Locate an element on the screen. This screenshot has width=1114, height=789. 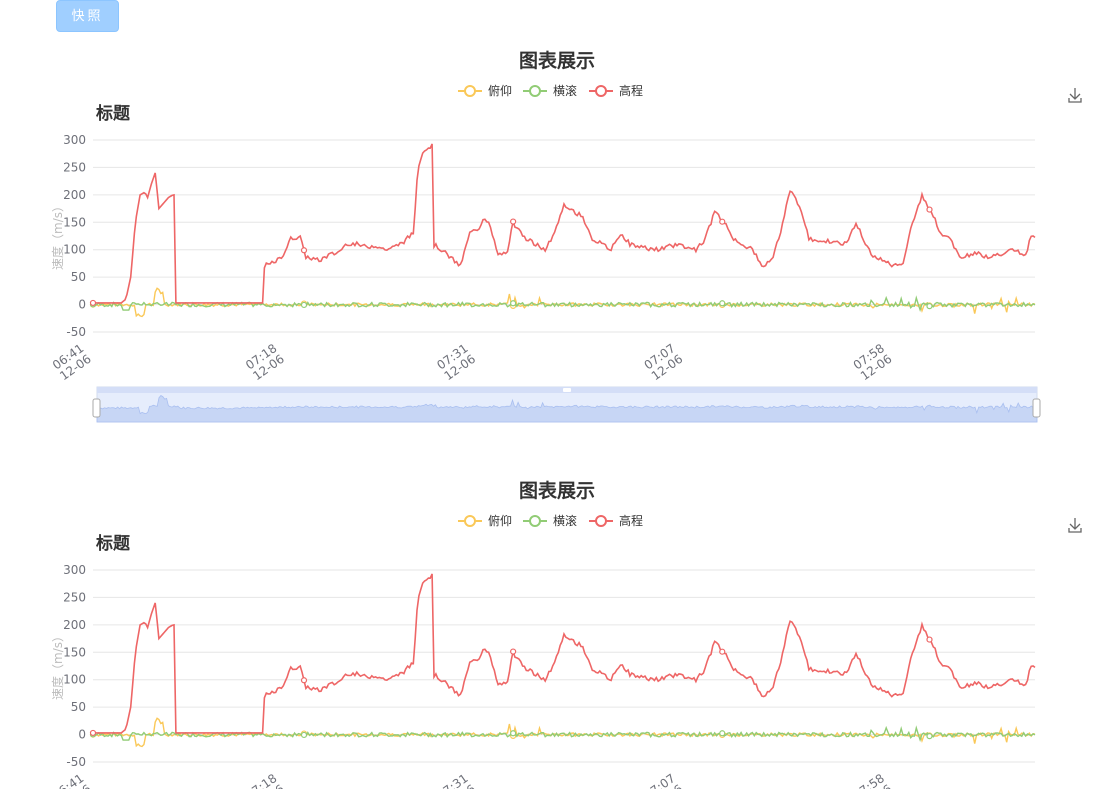
datazoom-handle-right is located at coordinates (1036, 408).